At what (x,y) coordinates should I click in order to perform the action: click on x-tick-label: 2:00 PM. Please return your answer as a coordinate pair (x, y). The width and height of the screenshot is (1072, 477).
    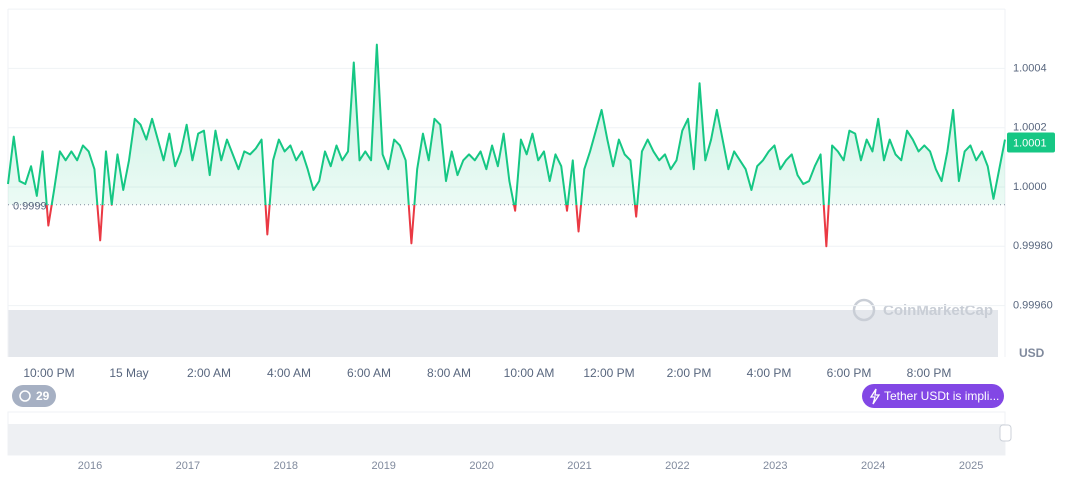
    Looking at the image, I should click on (689, 373).